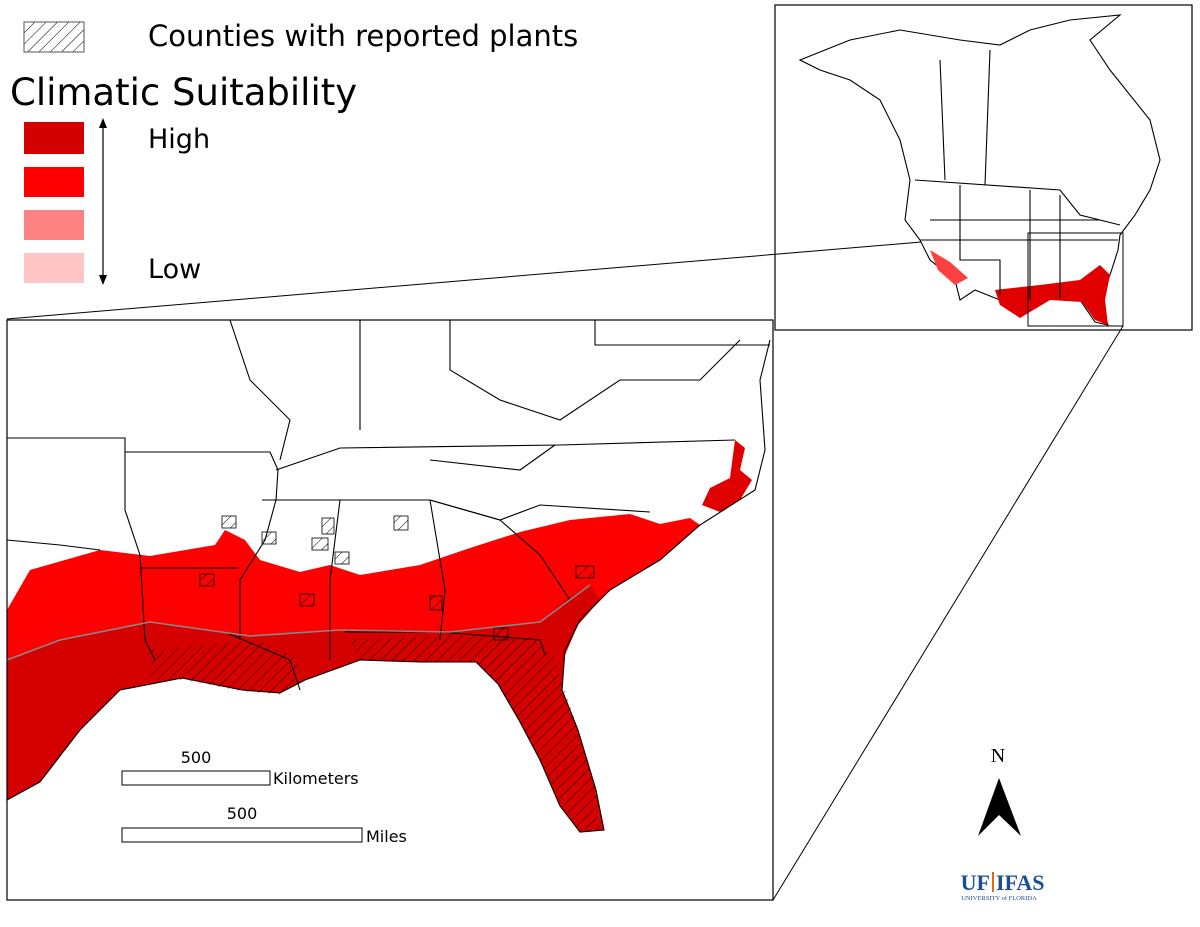 Image resolution: width=1200 pixels, height=927 pixels. I want to click on logo-uf: UF, so click(975, 882).